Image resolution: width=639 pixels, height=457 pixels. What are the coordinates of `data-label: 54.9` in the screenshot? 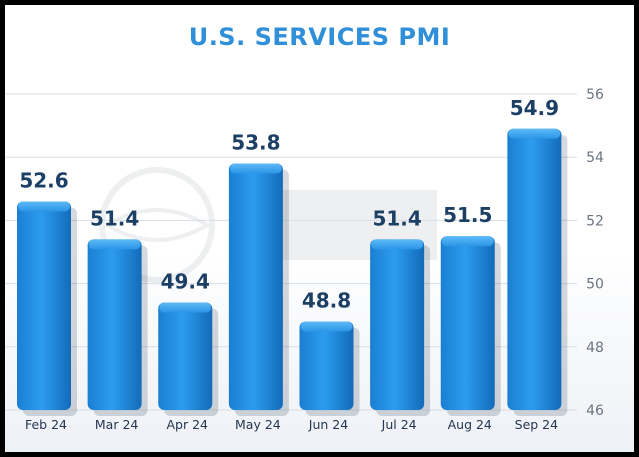 It's located at (534, 108).